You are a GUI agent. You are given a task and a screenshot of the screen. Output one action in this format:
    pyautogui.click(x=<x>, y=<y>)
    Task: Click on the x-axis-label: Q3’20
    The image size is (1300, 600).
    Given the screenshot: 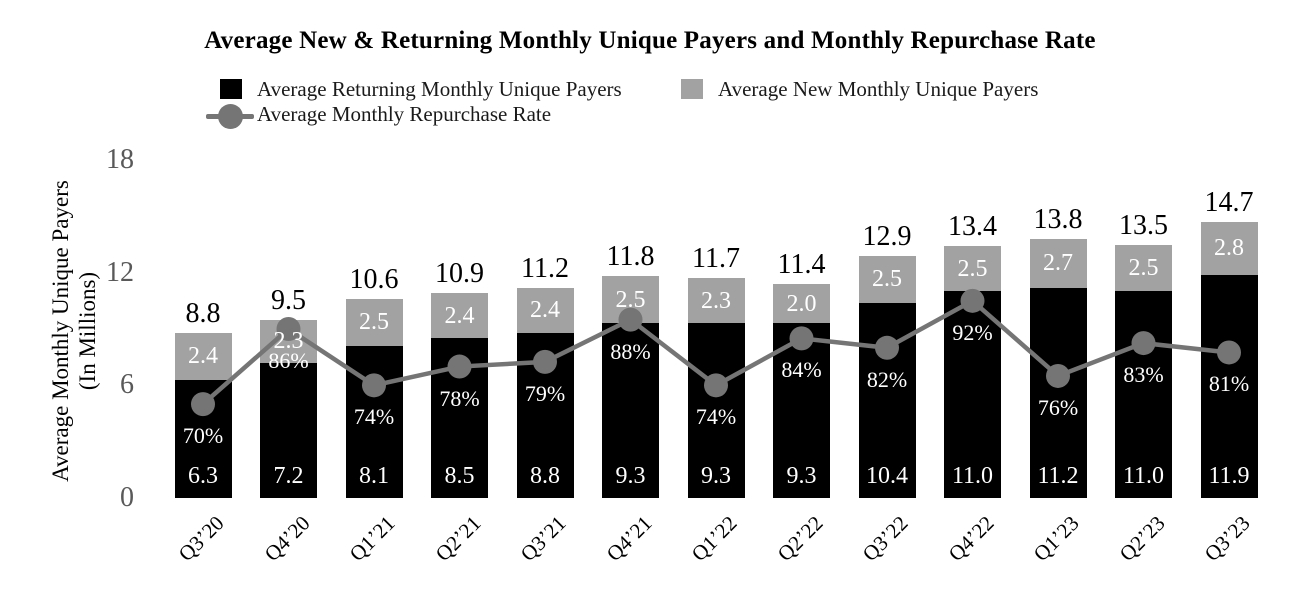 What is the action you would take?
    pyautogui.click(x=201, y=538)
    